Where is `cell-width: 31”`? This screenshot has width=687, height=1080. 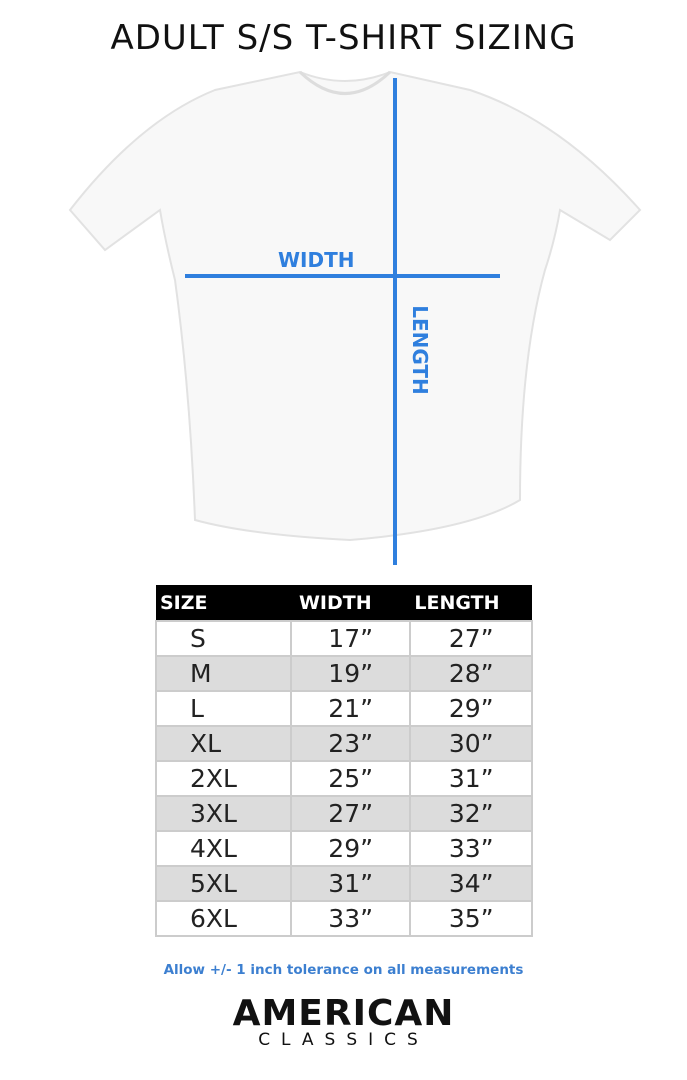 cell-width: 31” is located at coordinates (350, 883).